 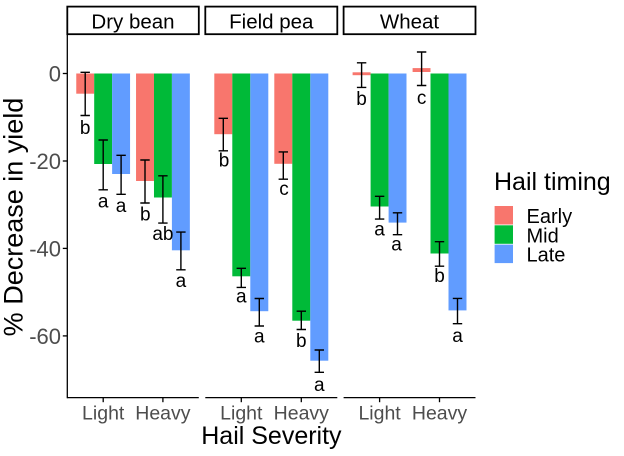 What do you see at coordinates (271, 436) in the screenshot?
I see `svg-text: Hail Severity` at bounding box center [271, 436].